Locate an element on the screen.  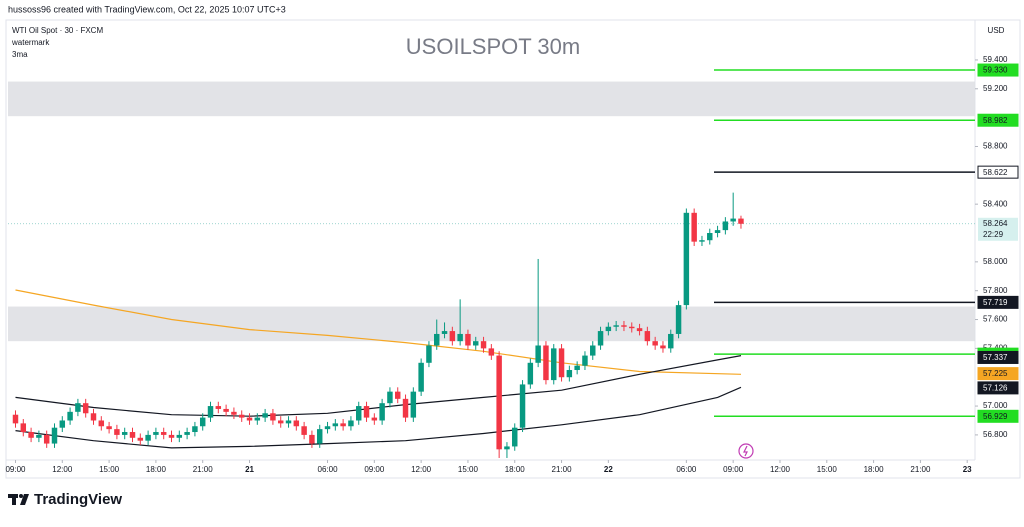
last-price-tag is located at coordinates (998, 229).